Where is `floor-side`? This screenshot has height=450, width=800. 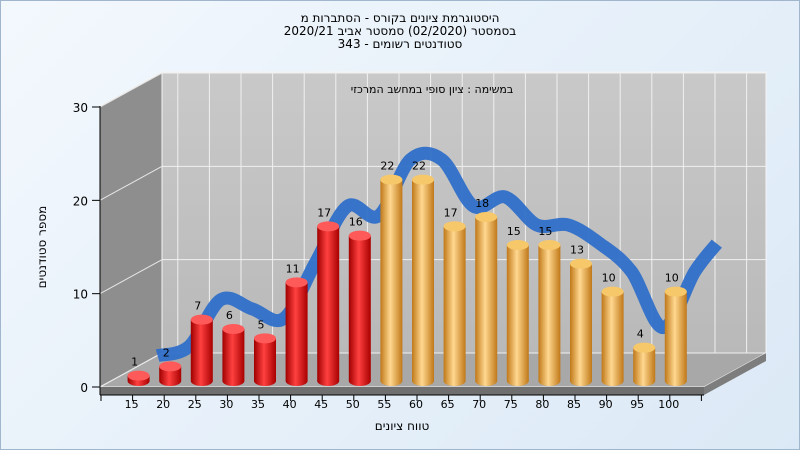 floor-side is located at coordinates (735, 374).